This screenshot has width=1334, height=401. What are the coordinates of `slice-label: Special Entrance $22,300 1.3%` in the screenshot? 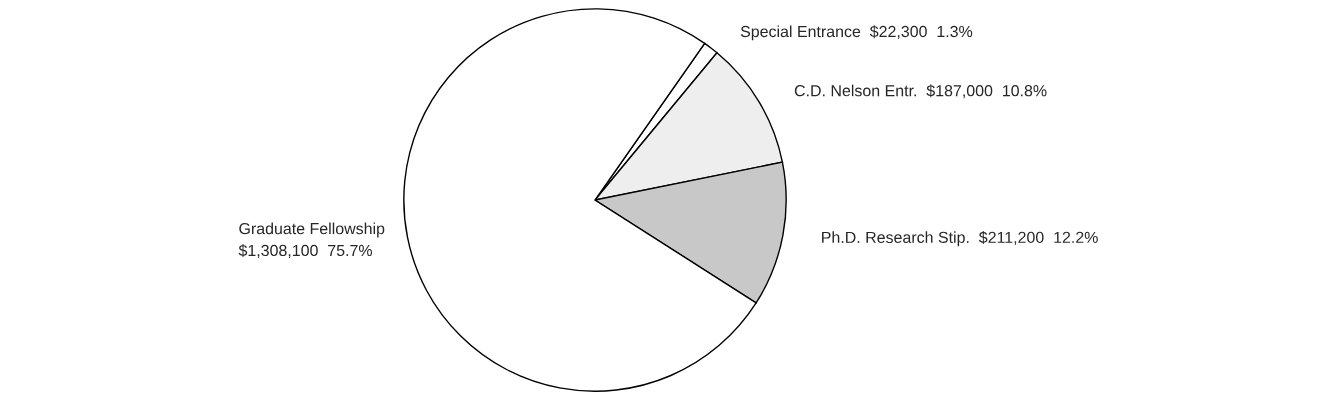 It's located at (856, 33).